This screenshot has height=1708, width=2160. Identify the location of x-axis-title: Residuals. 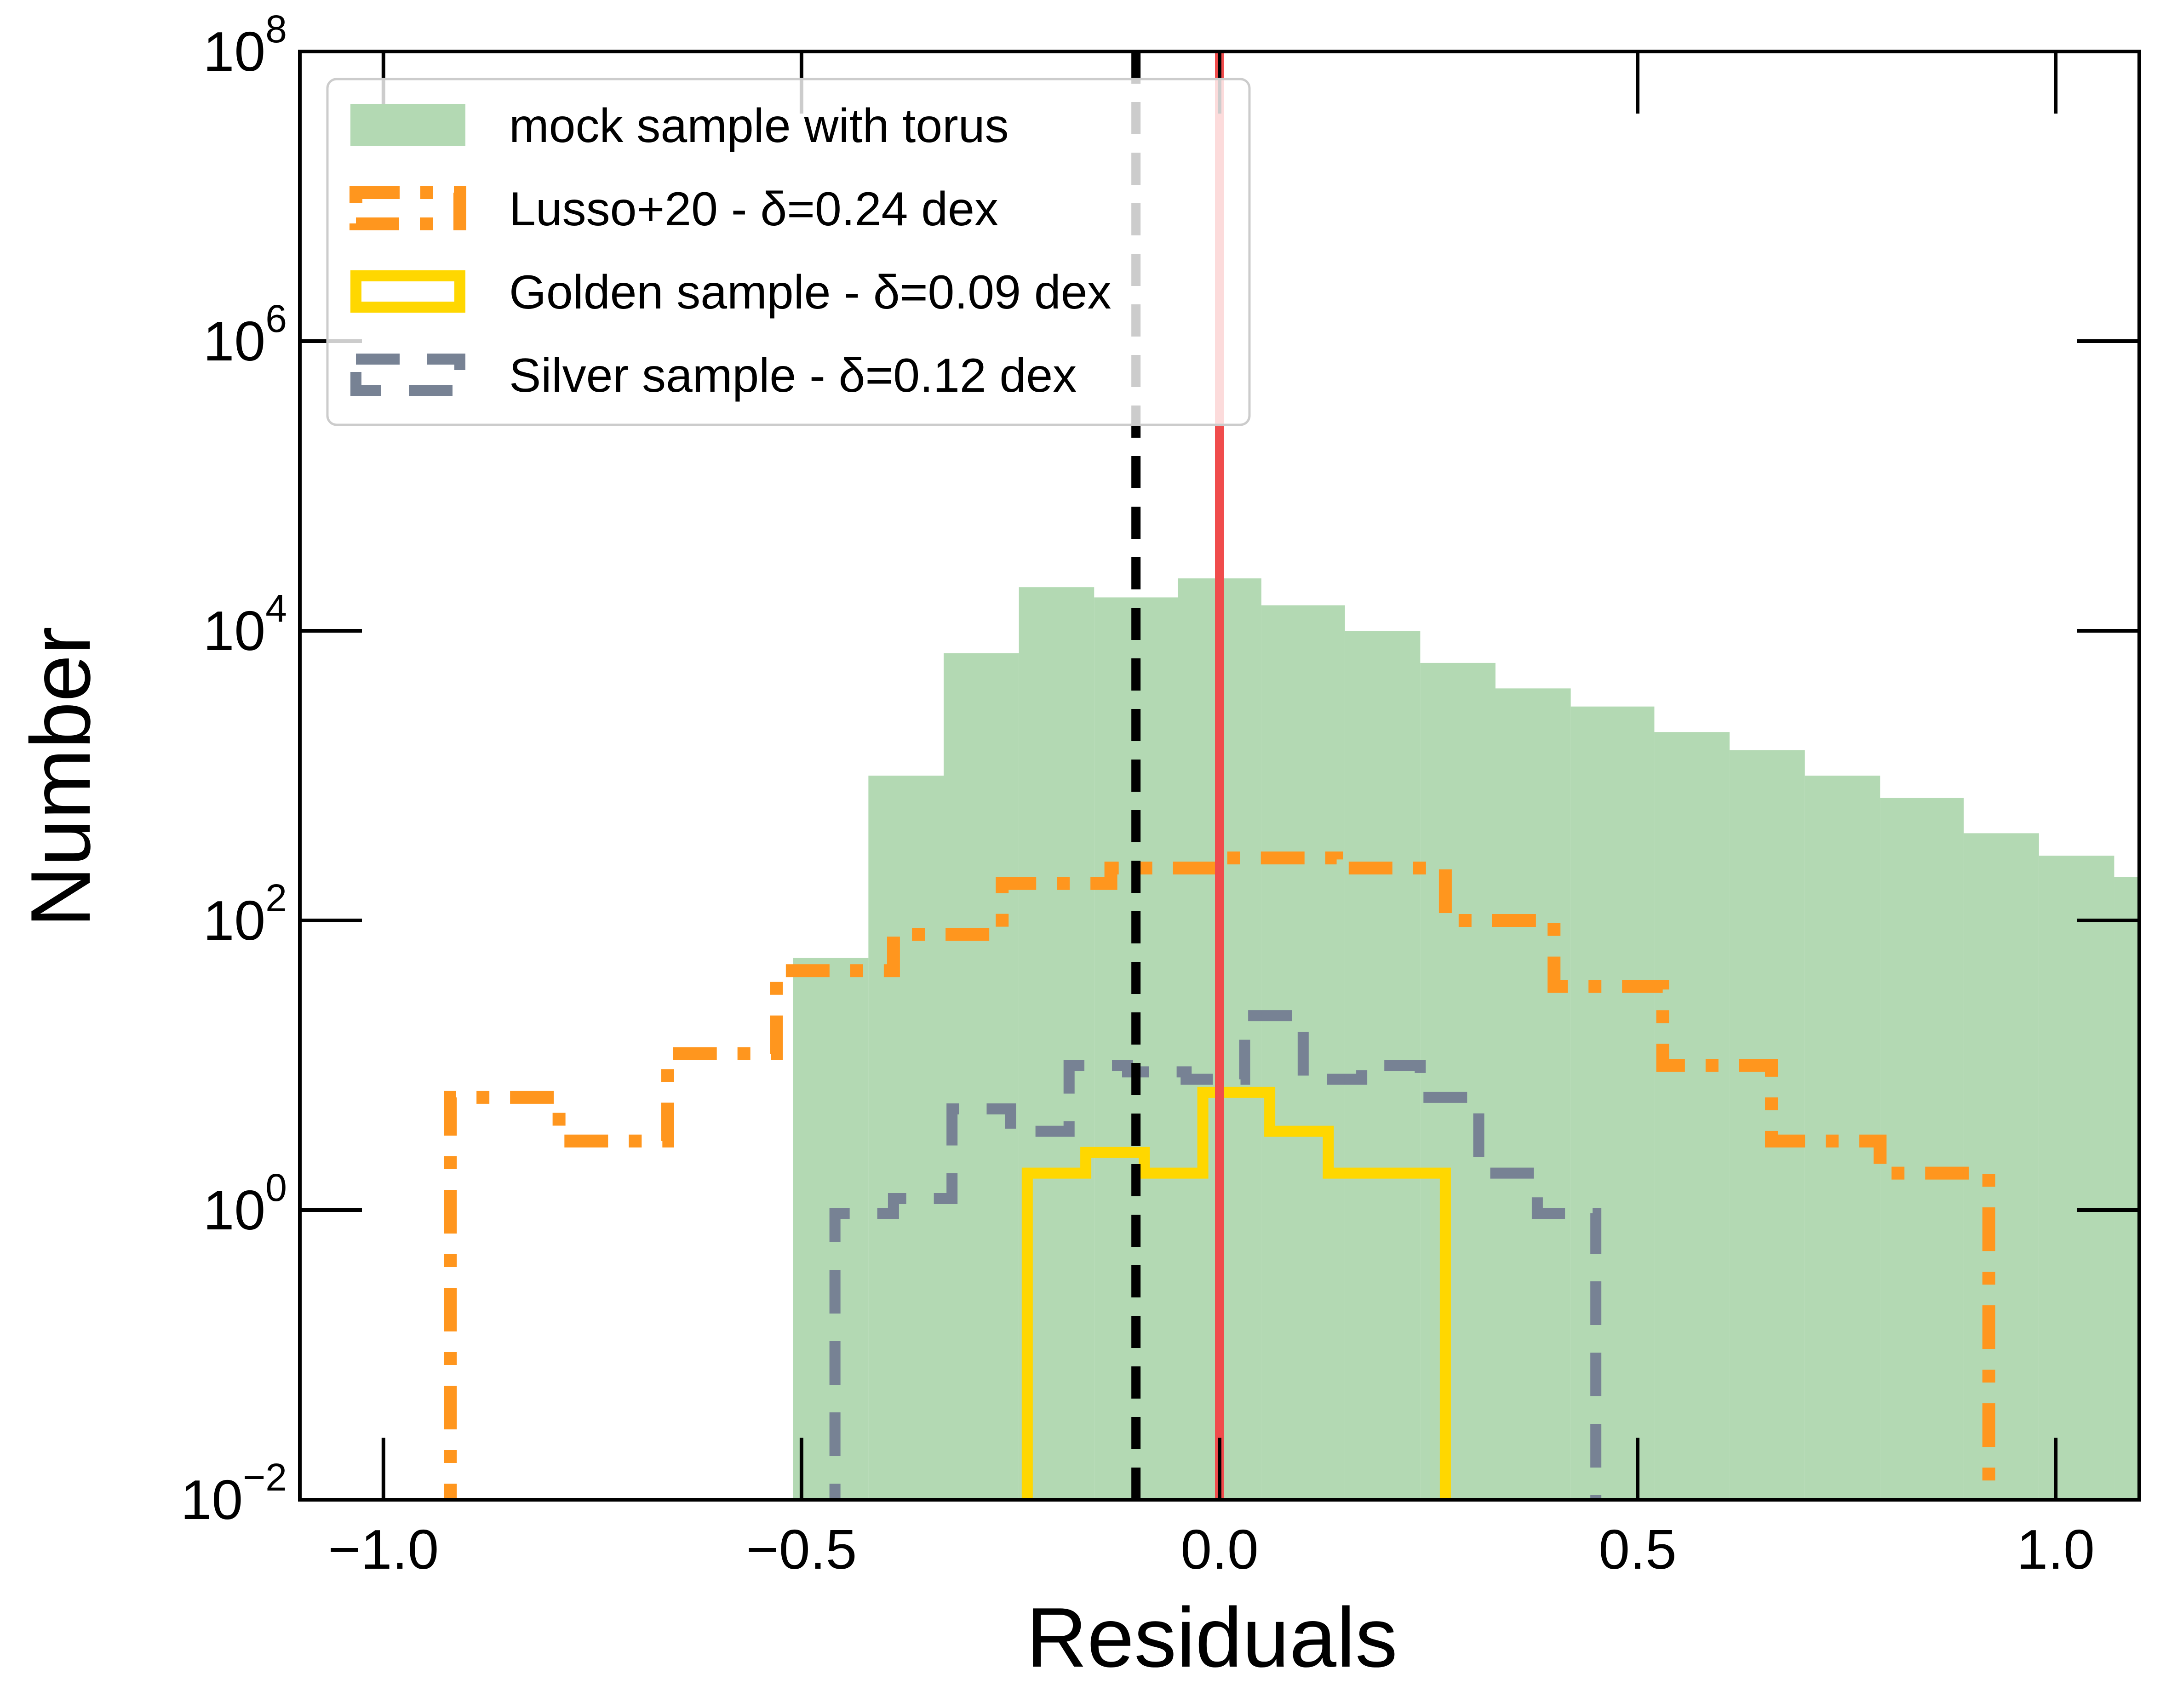
(1212, 1637).